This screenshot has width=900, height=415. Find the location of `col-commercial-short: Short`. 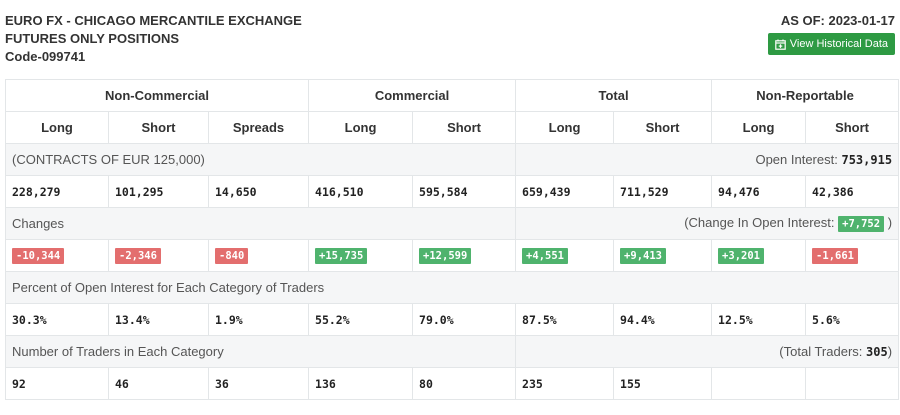

col-commercial-short: Short is located at coordinates (464, 127).